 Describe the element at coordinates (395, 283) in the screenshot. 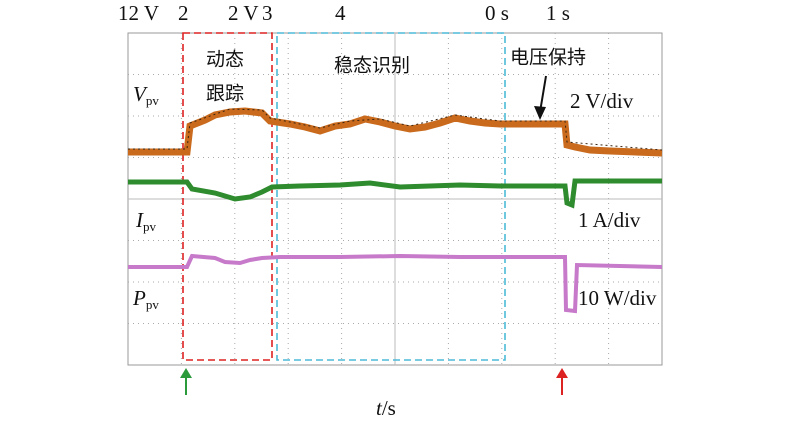

I see `power-trace` at that location.